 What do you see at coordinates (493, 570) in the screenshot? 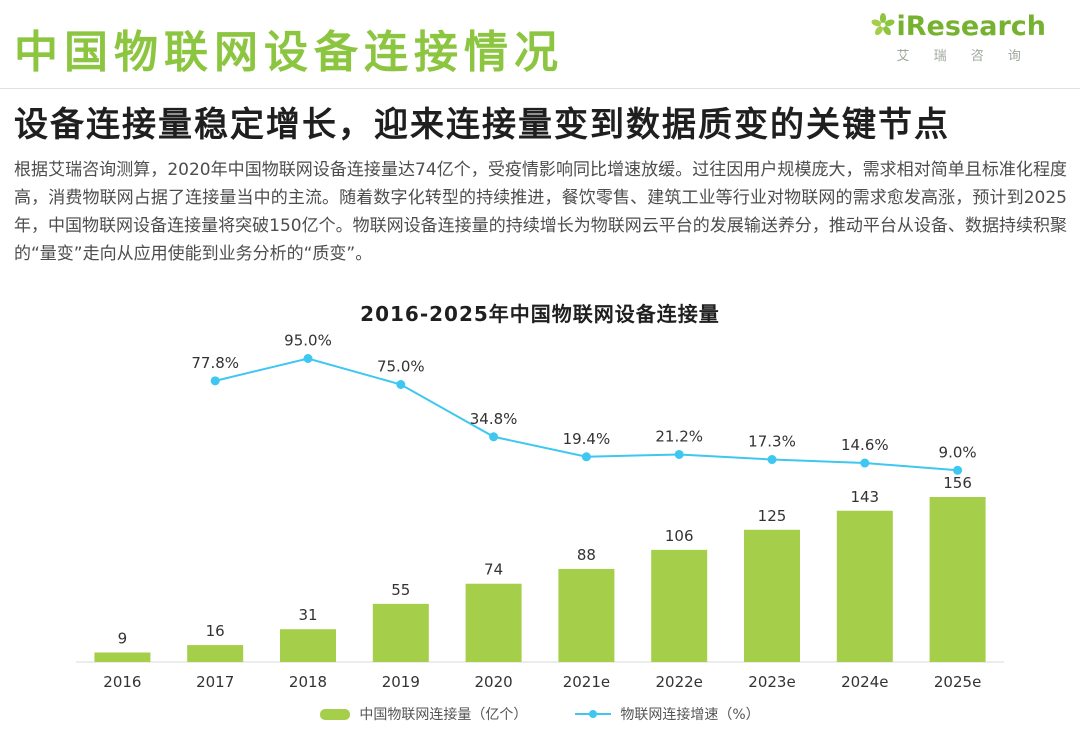
I see `bar-value-label: 74` at bounding box center [493, 570].